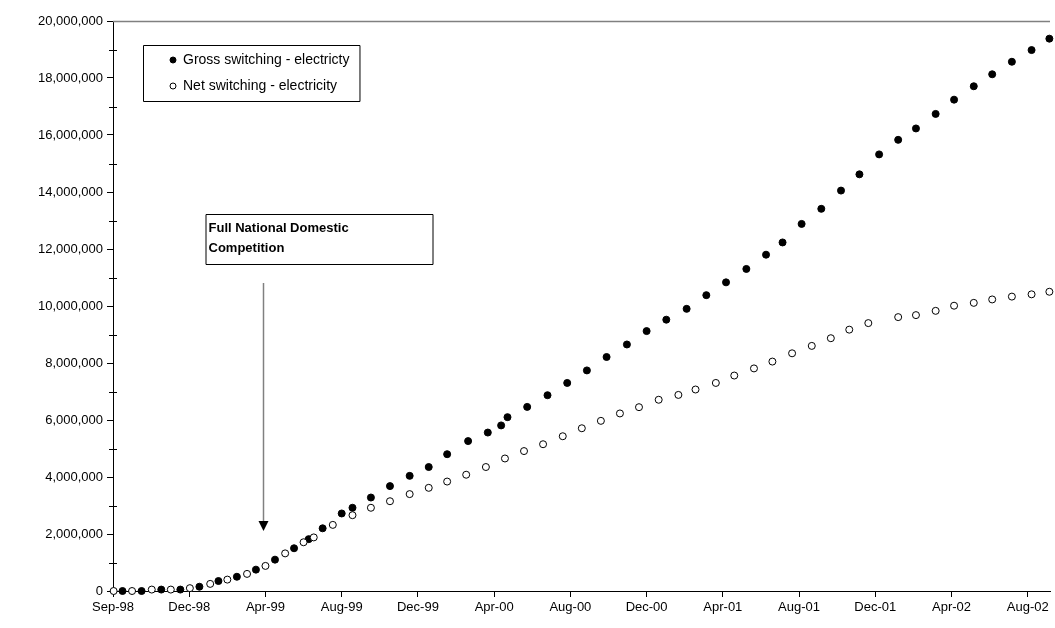 The image size is (1055, 628). Describe the element at coordinates (70, 20) in the screenshot. I see `y-tick-label: 20,000,000` at that location.